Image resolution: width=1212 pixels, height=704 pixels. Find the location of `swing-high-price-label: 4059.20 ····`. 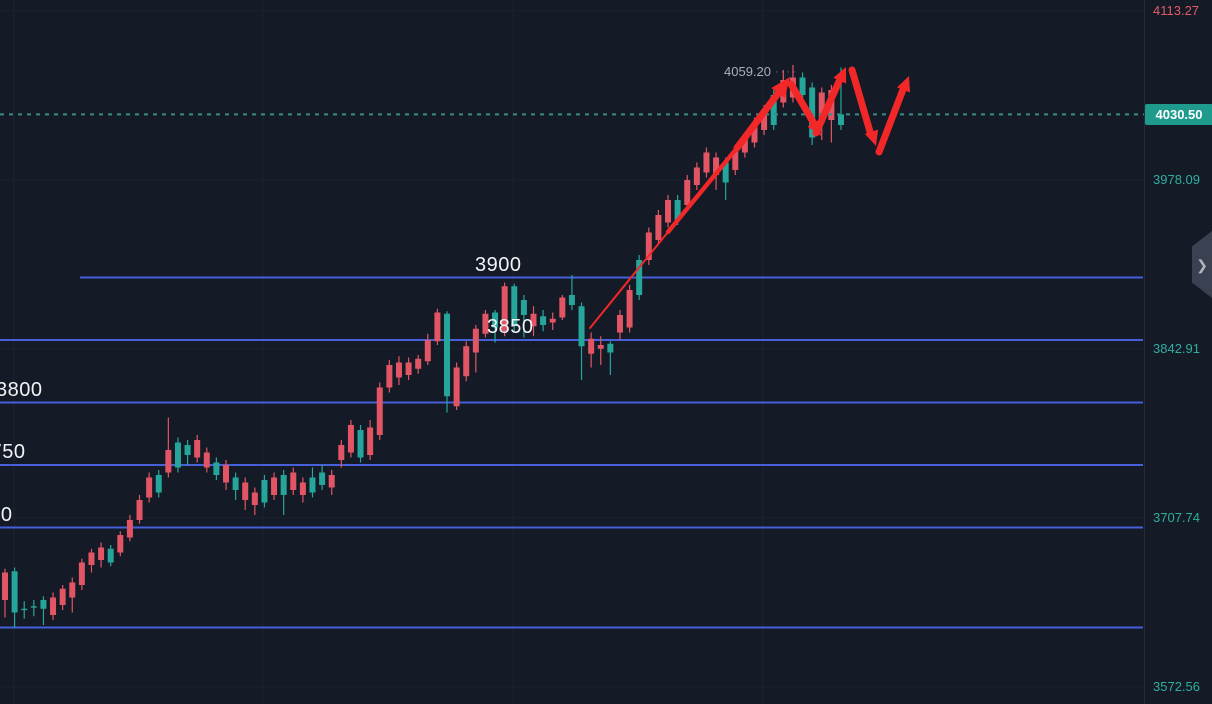

swing-high-price-label: 4059.20 ···· is located at coordinates (761, 71).